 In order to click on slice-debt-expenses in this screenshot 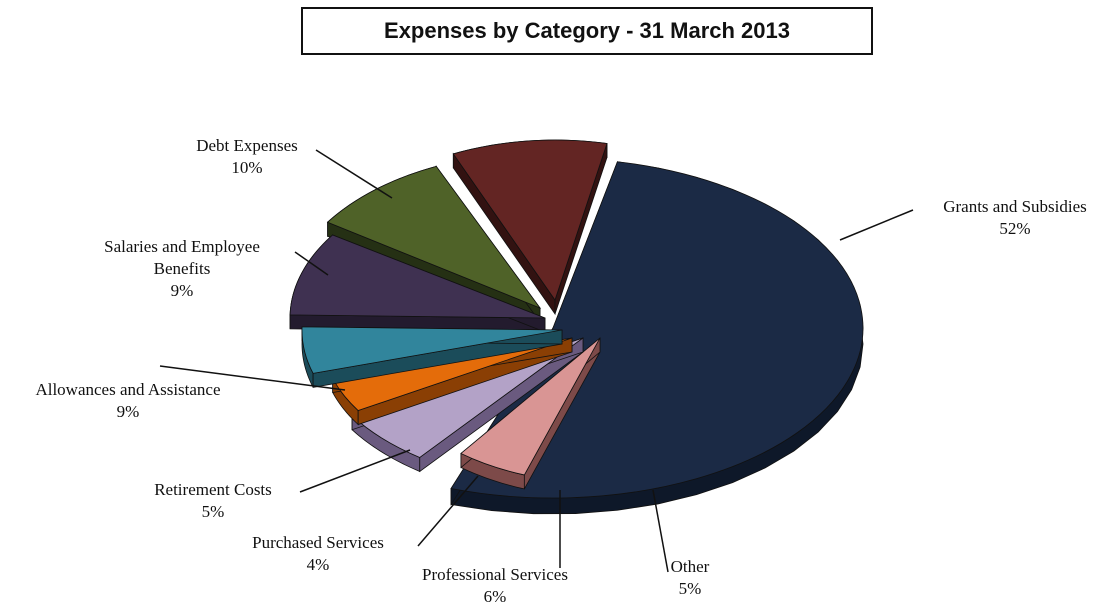, I will do `click(530, 227)`.